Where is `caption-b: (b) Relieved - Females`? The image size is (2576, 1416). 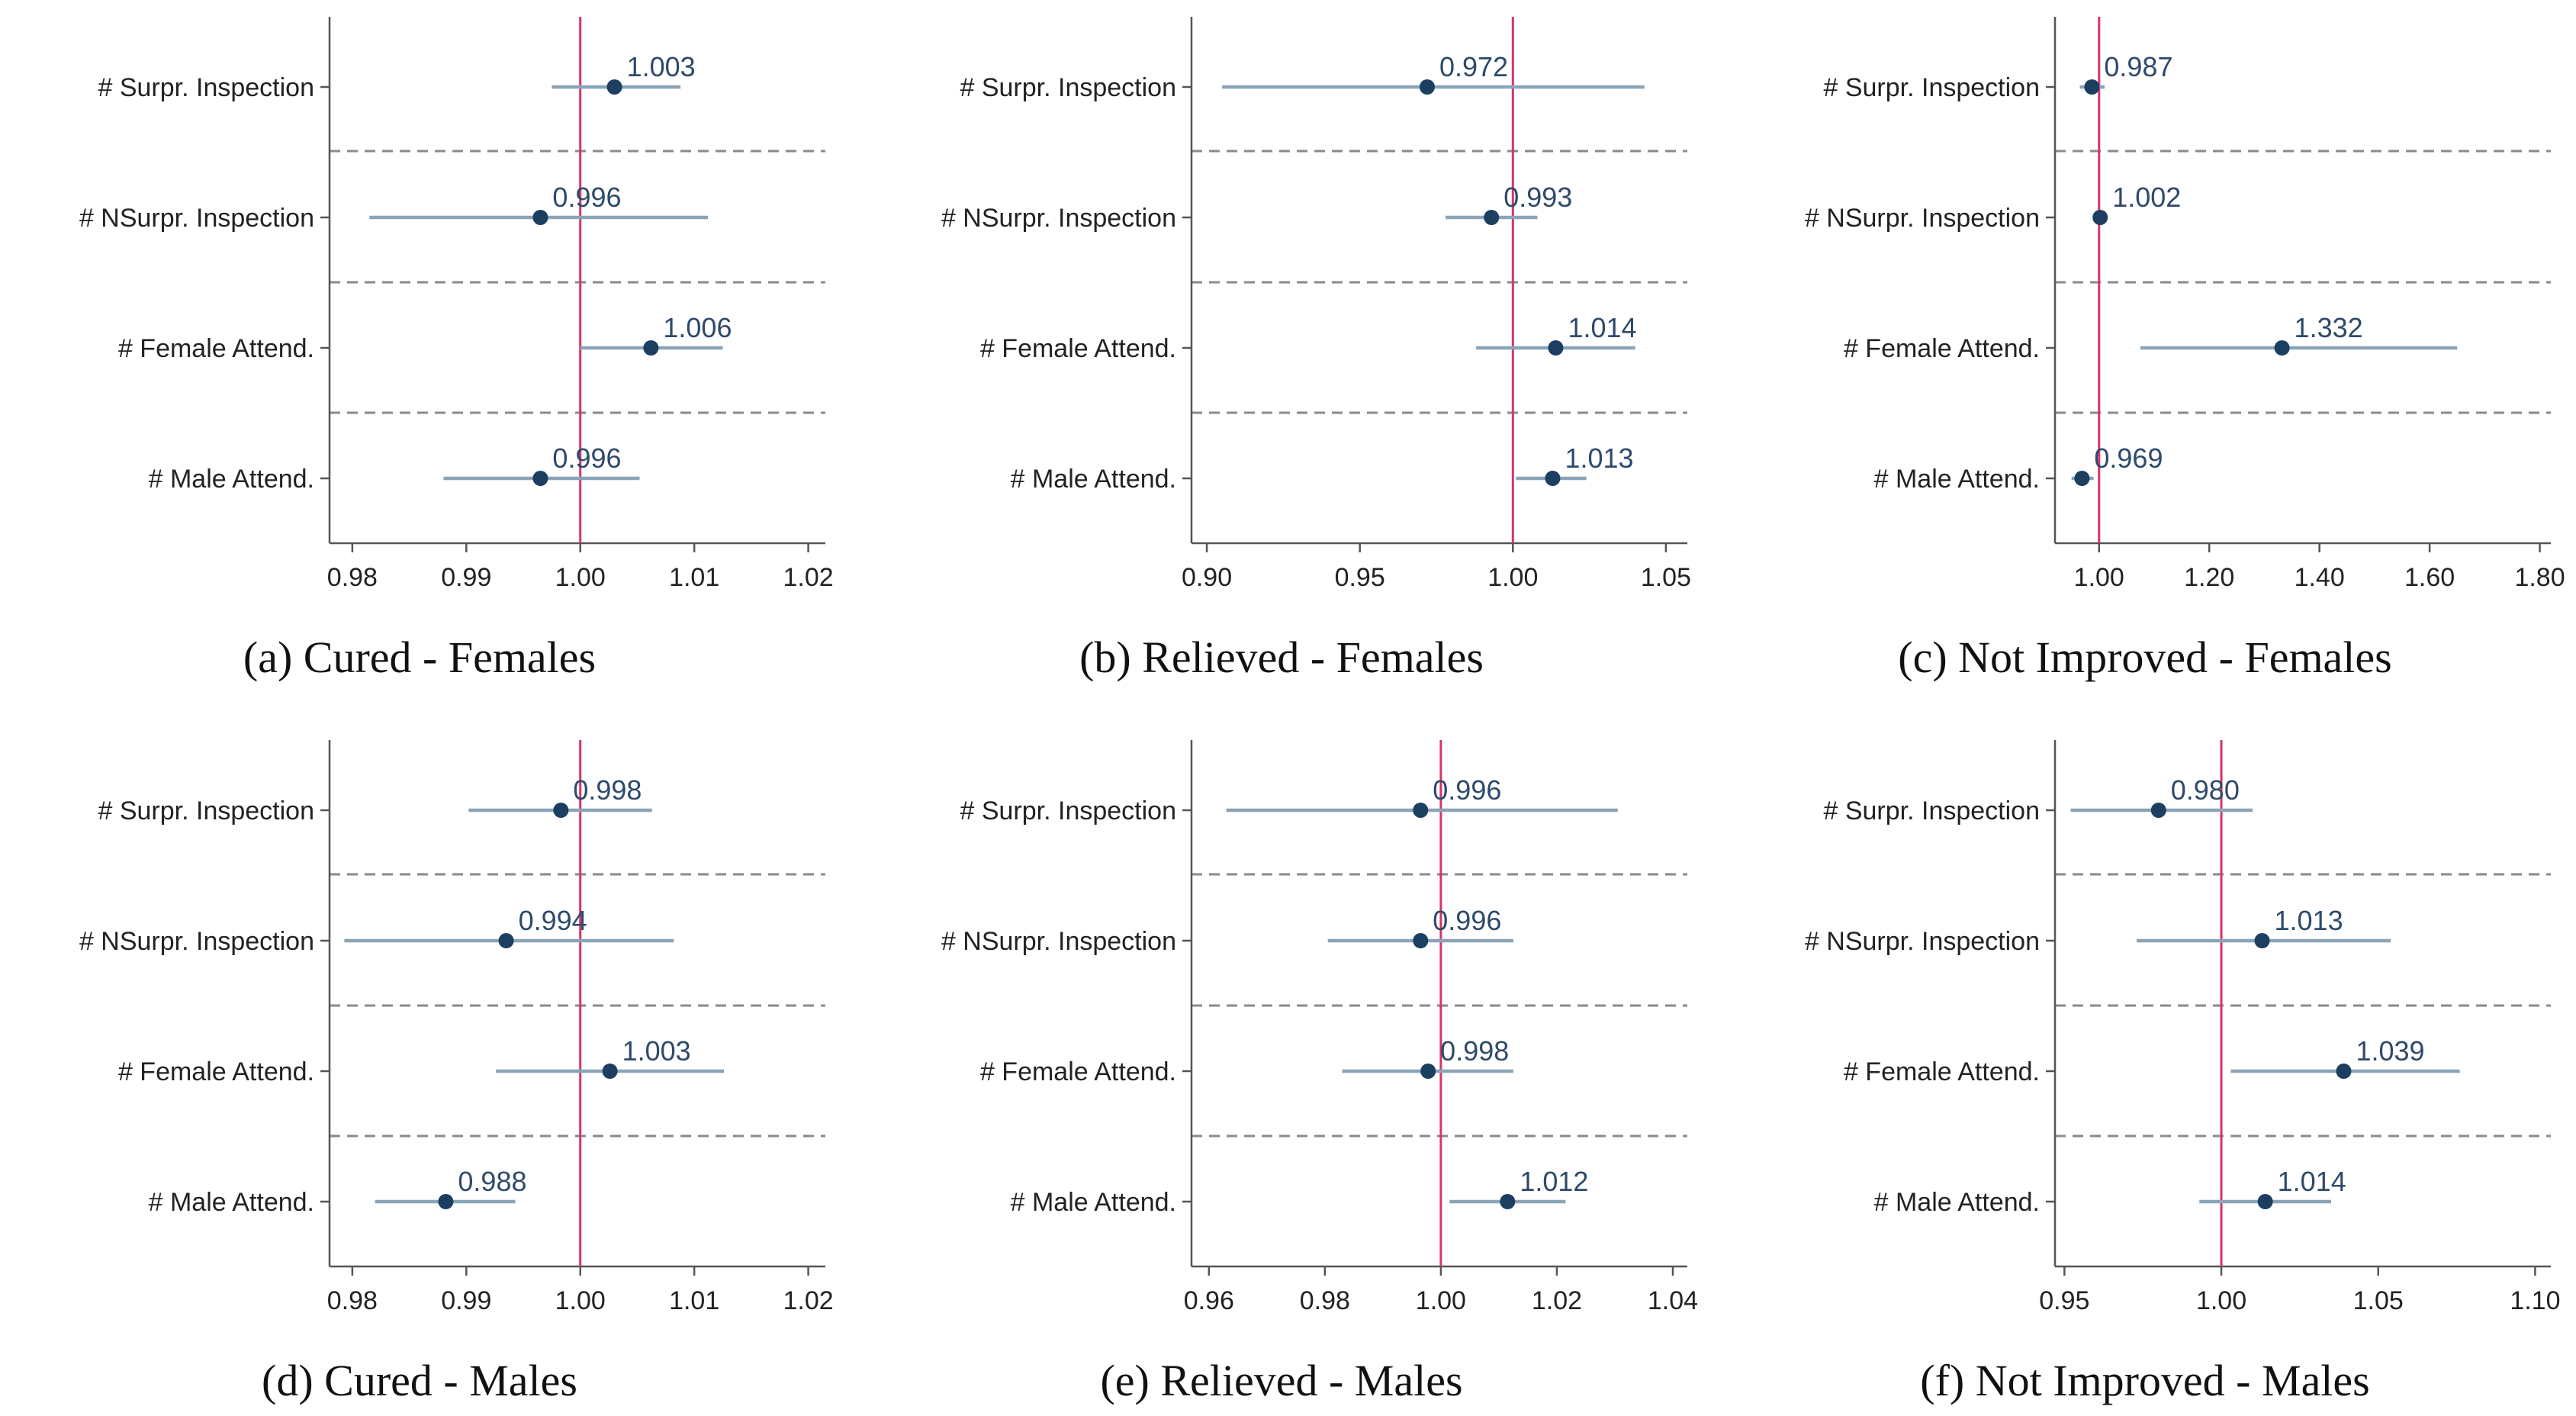 caption-b: (b) Relieved - Females is located at coordinates (1281, 657).